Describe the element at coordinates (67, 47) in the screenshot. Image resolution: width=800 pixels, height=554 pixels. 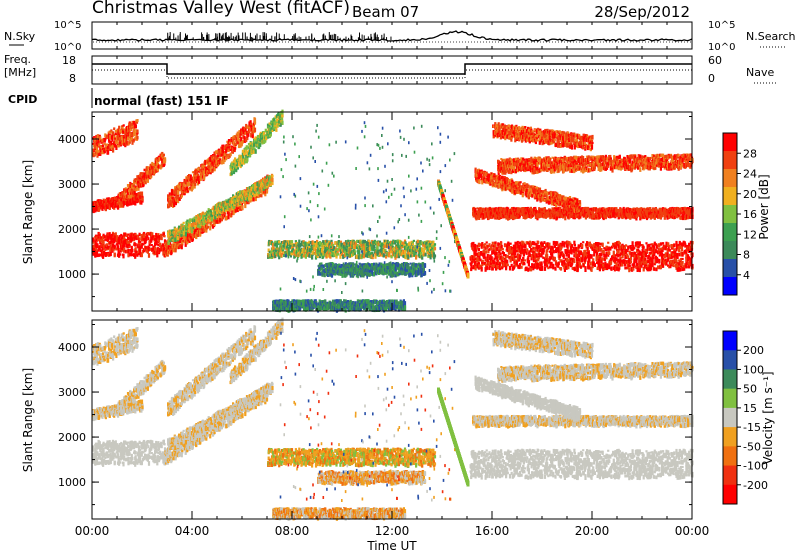
I see `noise-tick-left-low: 10^0` at that location.